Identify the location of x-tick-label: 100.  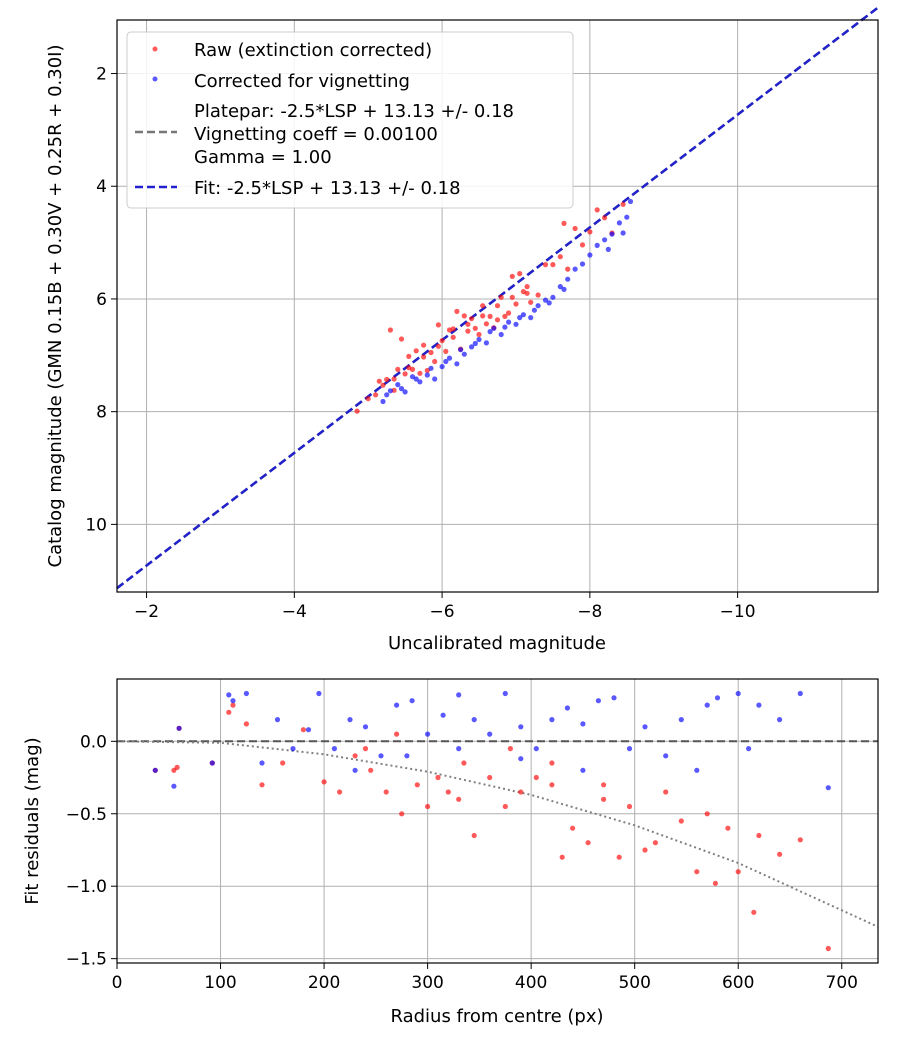
(220, 983).